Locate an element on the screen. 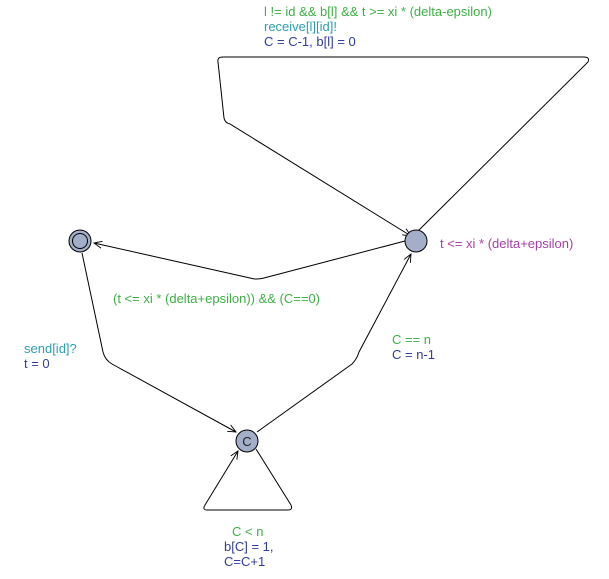 Image resolution: width=609 pixels, height=579 pixels. edge-initial-to-committed is located at coordinates (158, 342).